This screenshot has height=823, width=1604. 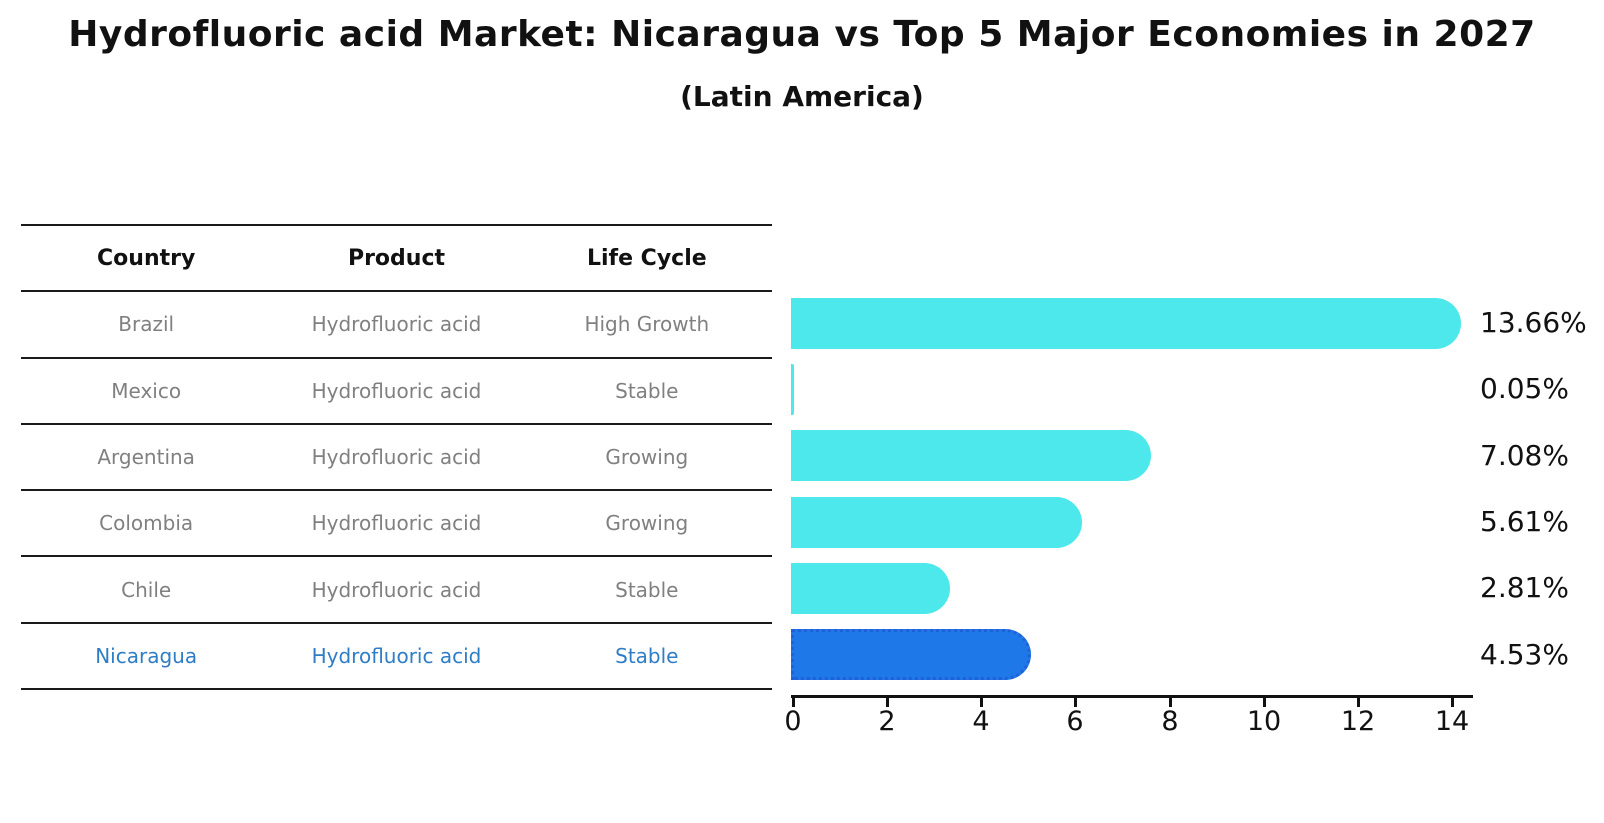 I want to click on country-cell: Chile, so click(x=146, y=589).